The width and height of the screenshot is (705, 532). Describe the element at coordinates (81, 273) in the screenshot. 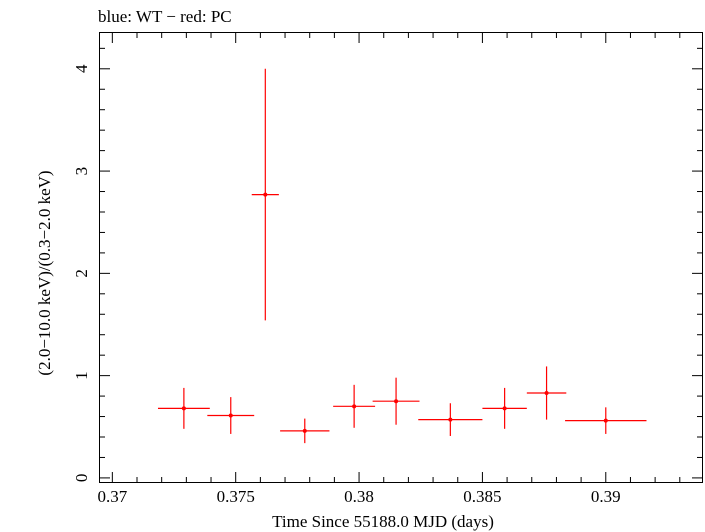

I see `y-tick-label: 2` at that location.